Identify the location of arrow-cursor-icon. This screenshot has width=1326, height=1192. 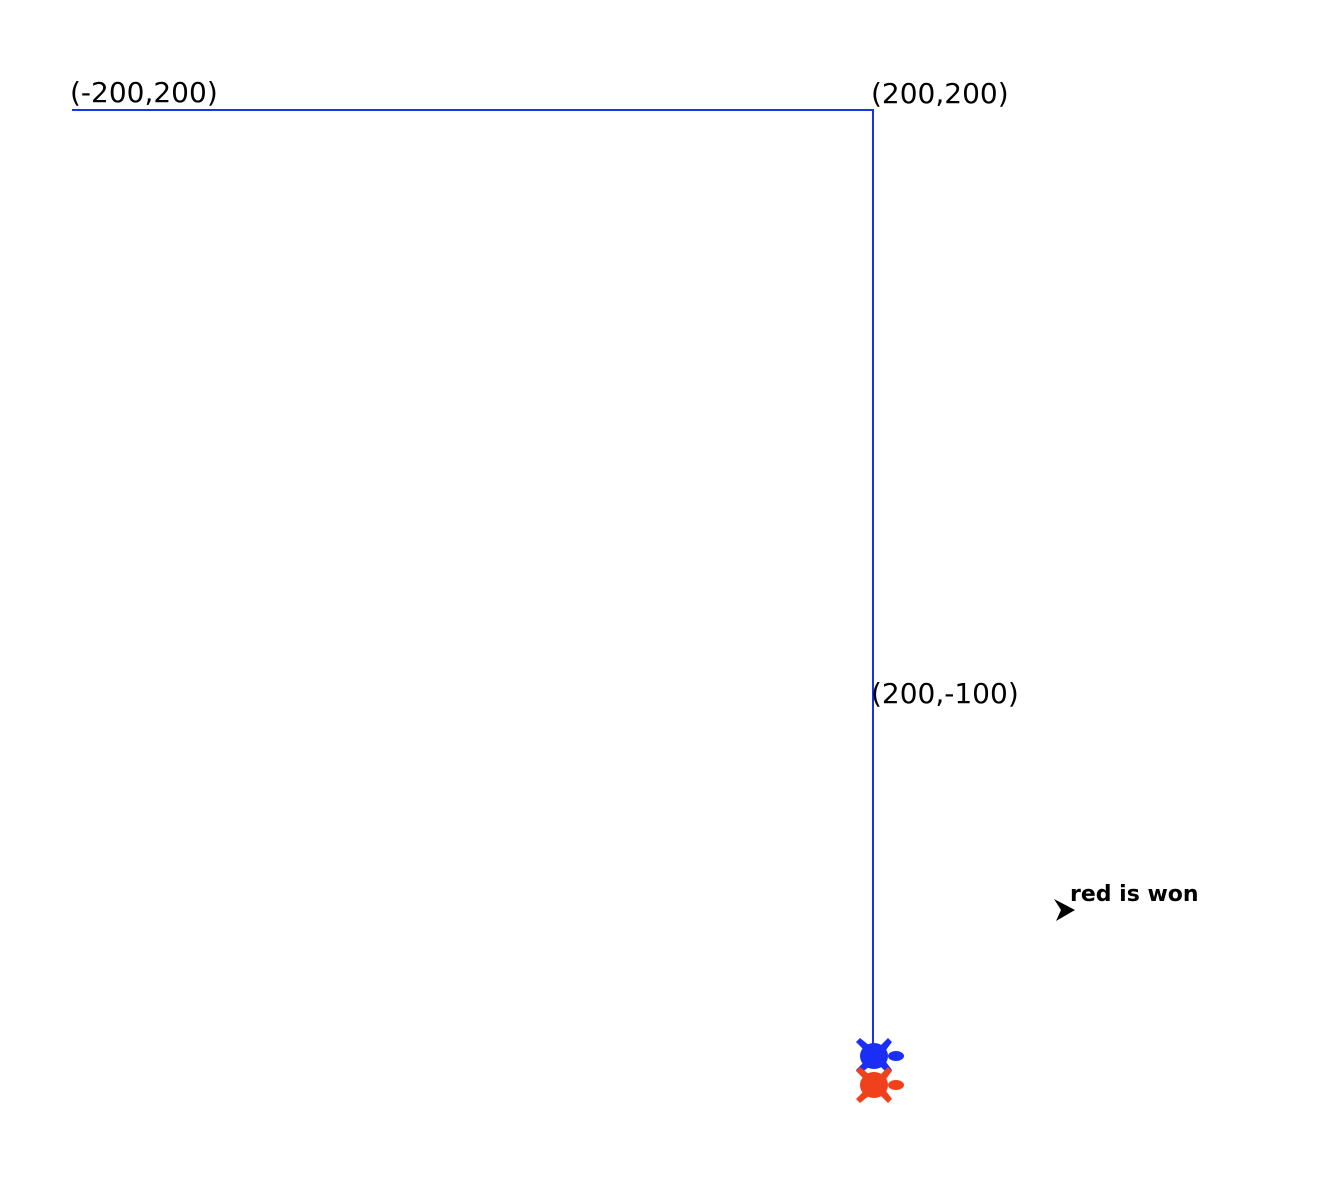
(1064, 910).